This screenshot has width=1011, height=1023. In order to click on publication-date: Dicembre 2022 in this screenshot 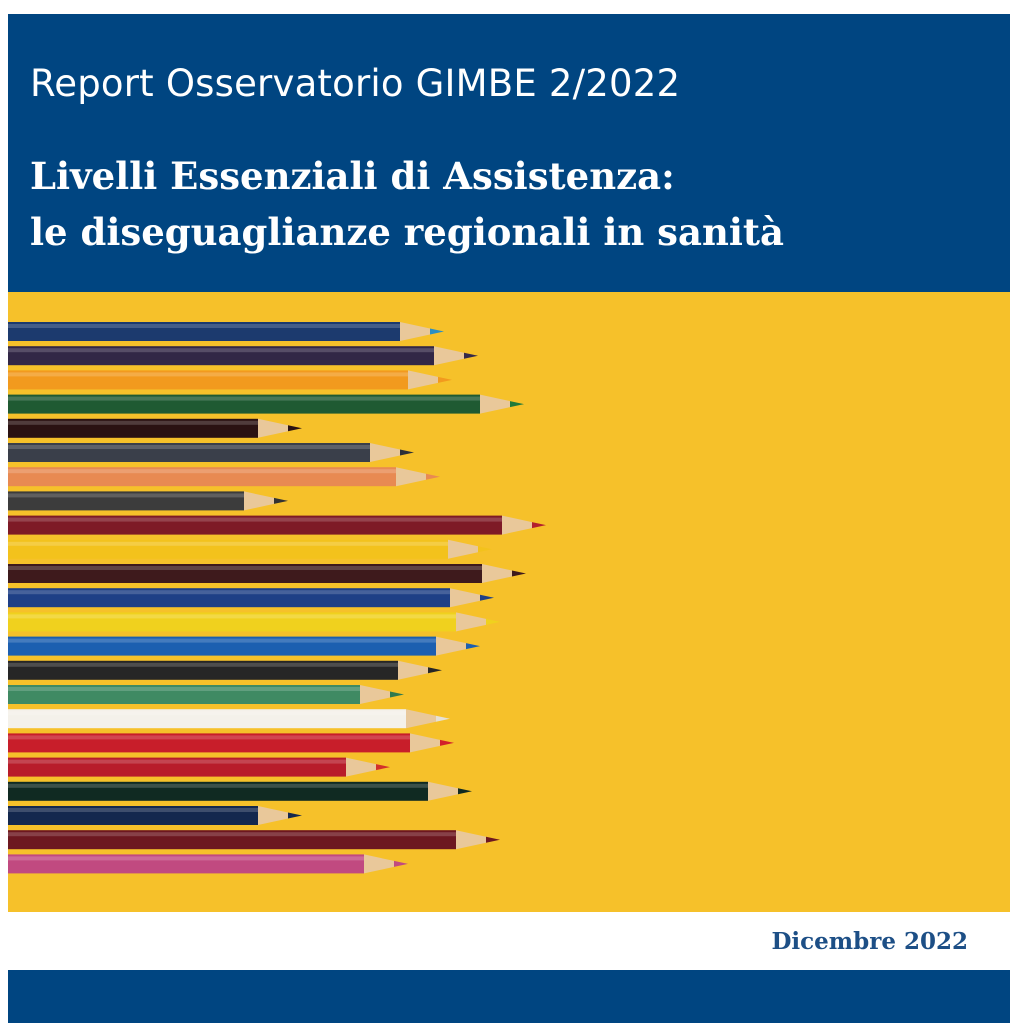, I will do `click(869, 941)`.